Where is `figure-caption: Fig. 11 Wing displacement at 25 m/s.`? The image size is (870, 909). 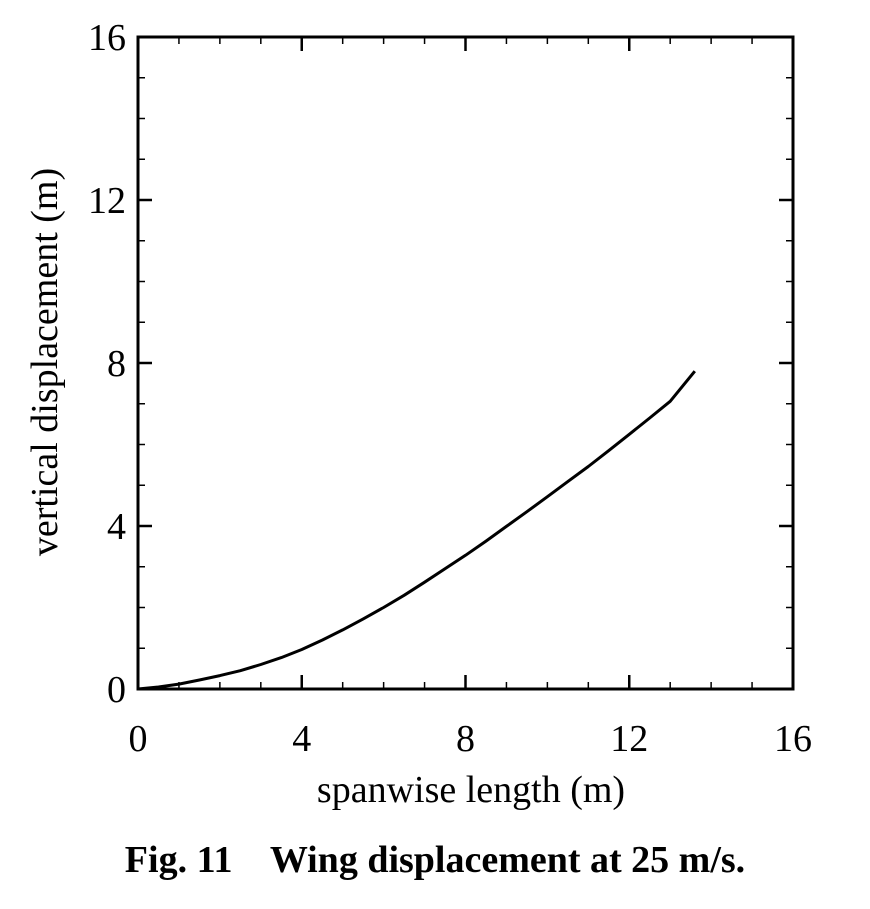 figure-caption: Fig. 11 Wing displacement at 25 m/s. is located at coordinates (435, 860).